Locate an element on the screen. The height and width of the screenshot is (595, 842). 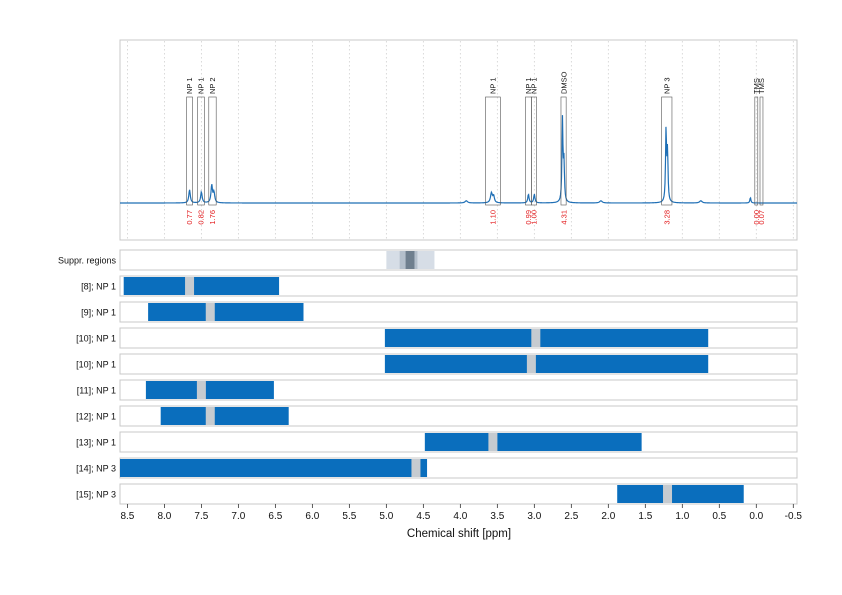
integral-value: 1.76 is located at coordinates (212, 217).